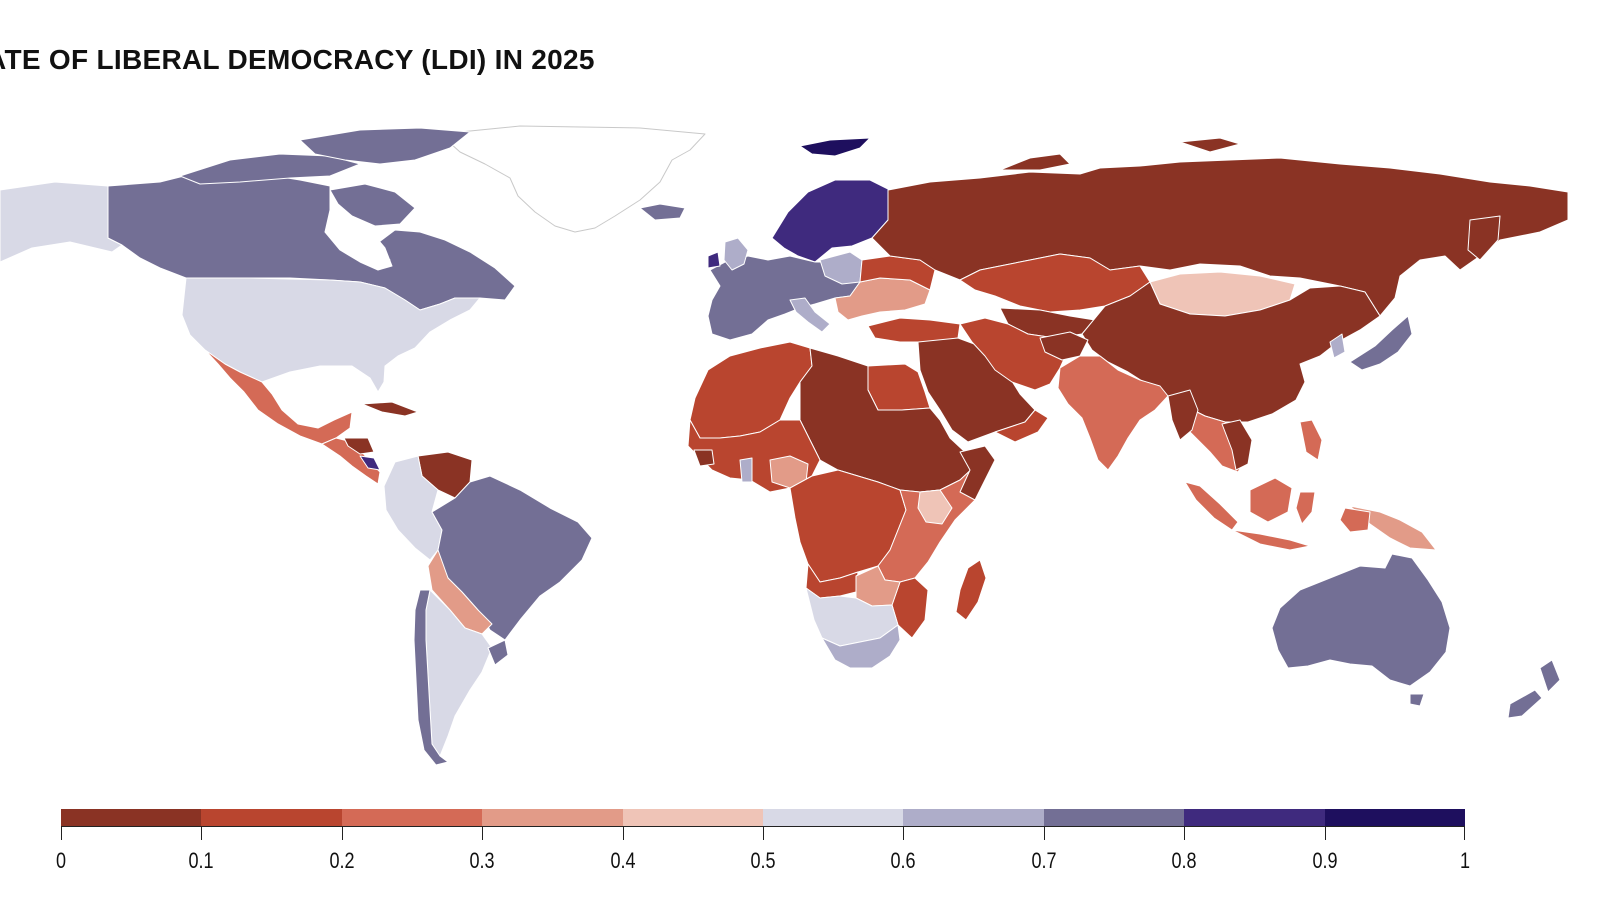 The image size is (1600, 900). I want to click on region-kenya, so click(935, 507).